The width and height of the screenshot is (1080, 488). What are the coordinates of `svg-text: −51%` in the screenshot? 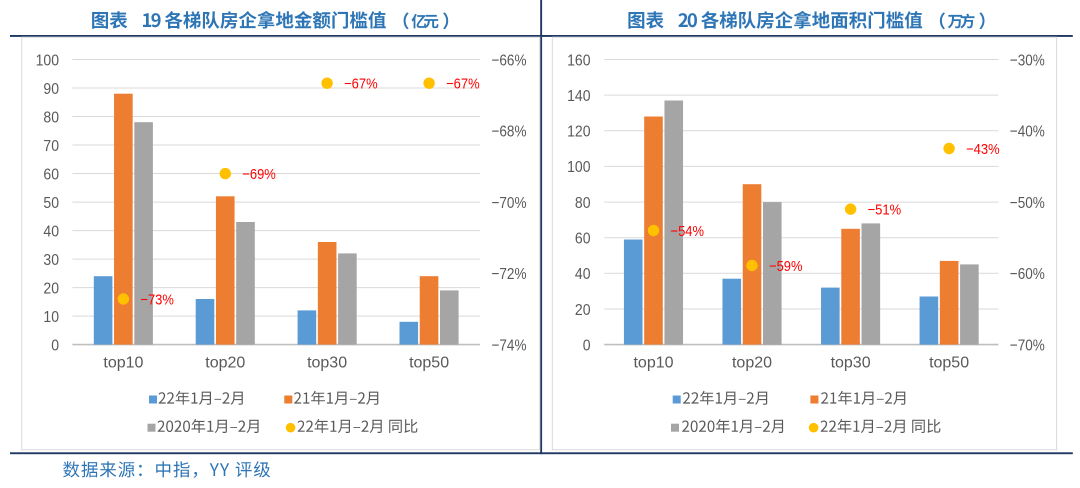 It's located at (885, 210).